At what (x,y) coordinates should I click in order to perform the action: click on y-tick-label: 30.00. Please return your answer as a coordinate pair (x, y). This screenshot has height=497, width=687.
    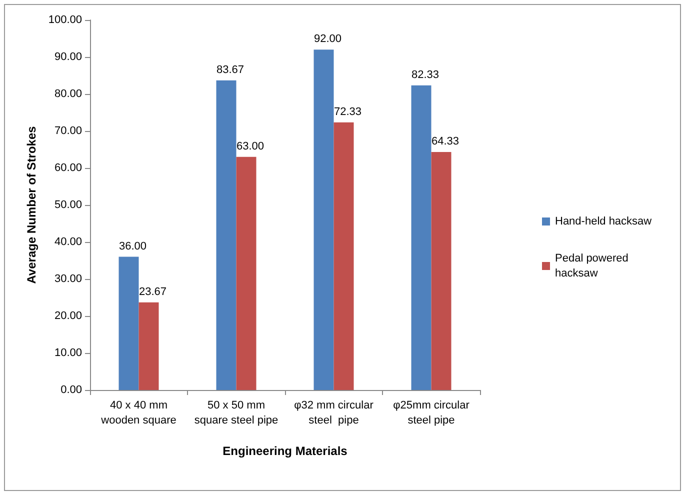
    Looking at the image, I should click on (68, 279).